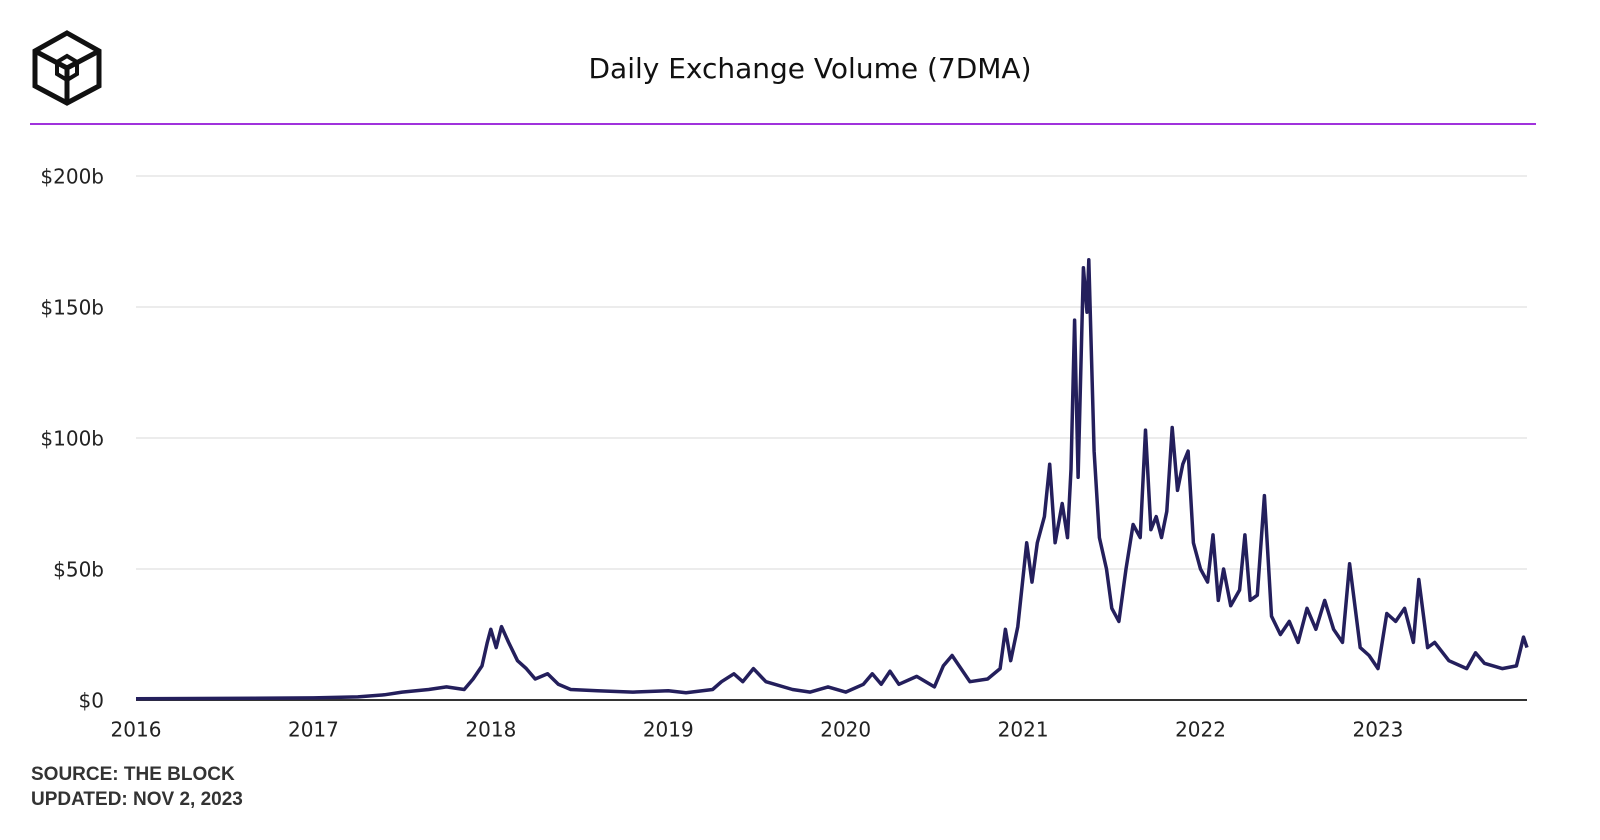 This screenshot has height=840, width=1600. What do you see at coordinates (809, 68) in the screenshot?
I see `chart-title: Daily Exchange Volume (7DMA)` at bounding box center [809, 68].